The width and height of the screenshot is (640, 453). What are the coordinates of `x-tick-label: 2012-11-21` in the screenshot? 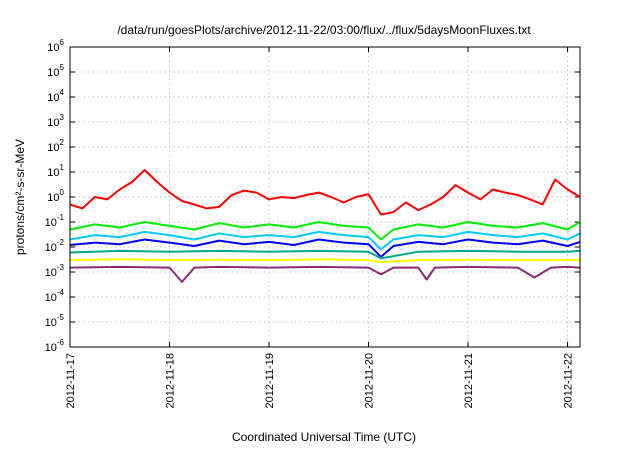 It's located at (469, 380).